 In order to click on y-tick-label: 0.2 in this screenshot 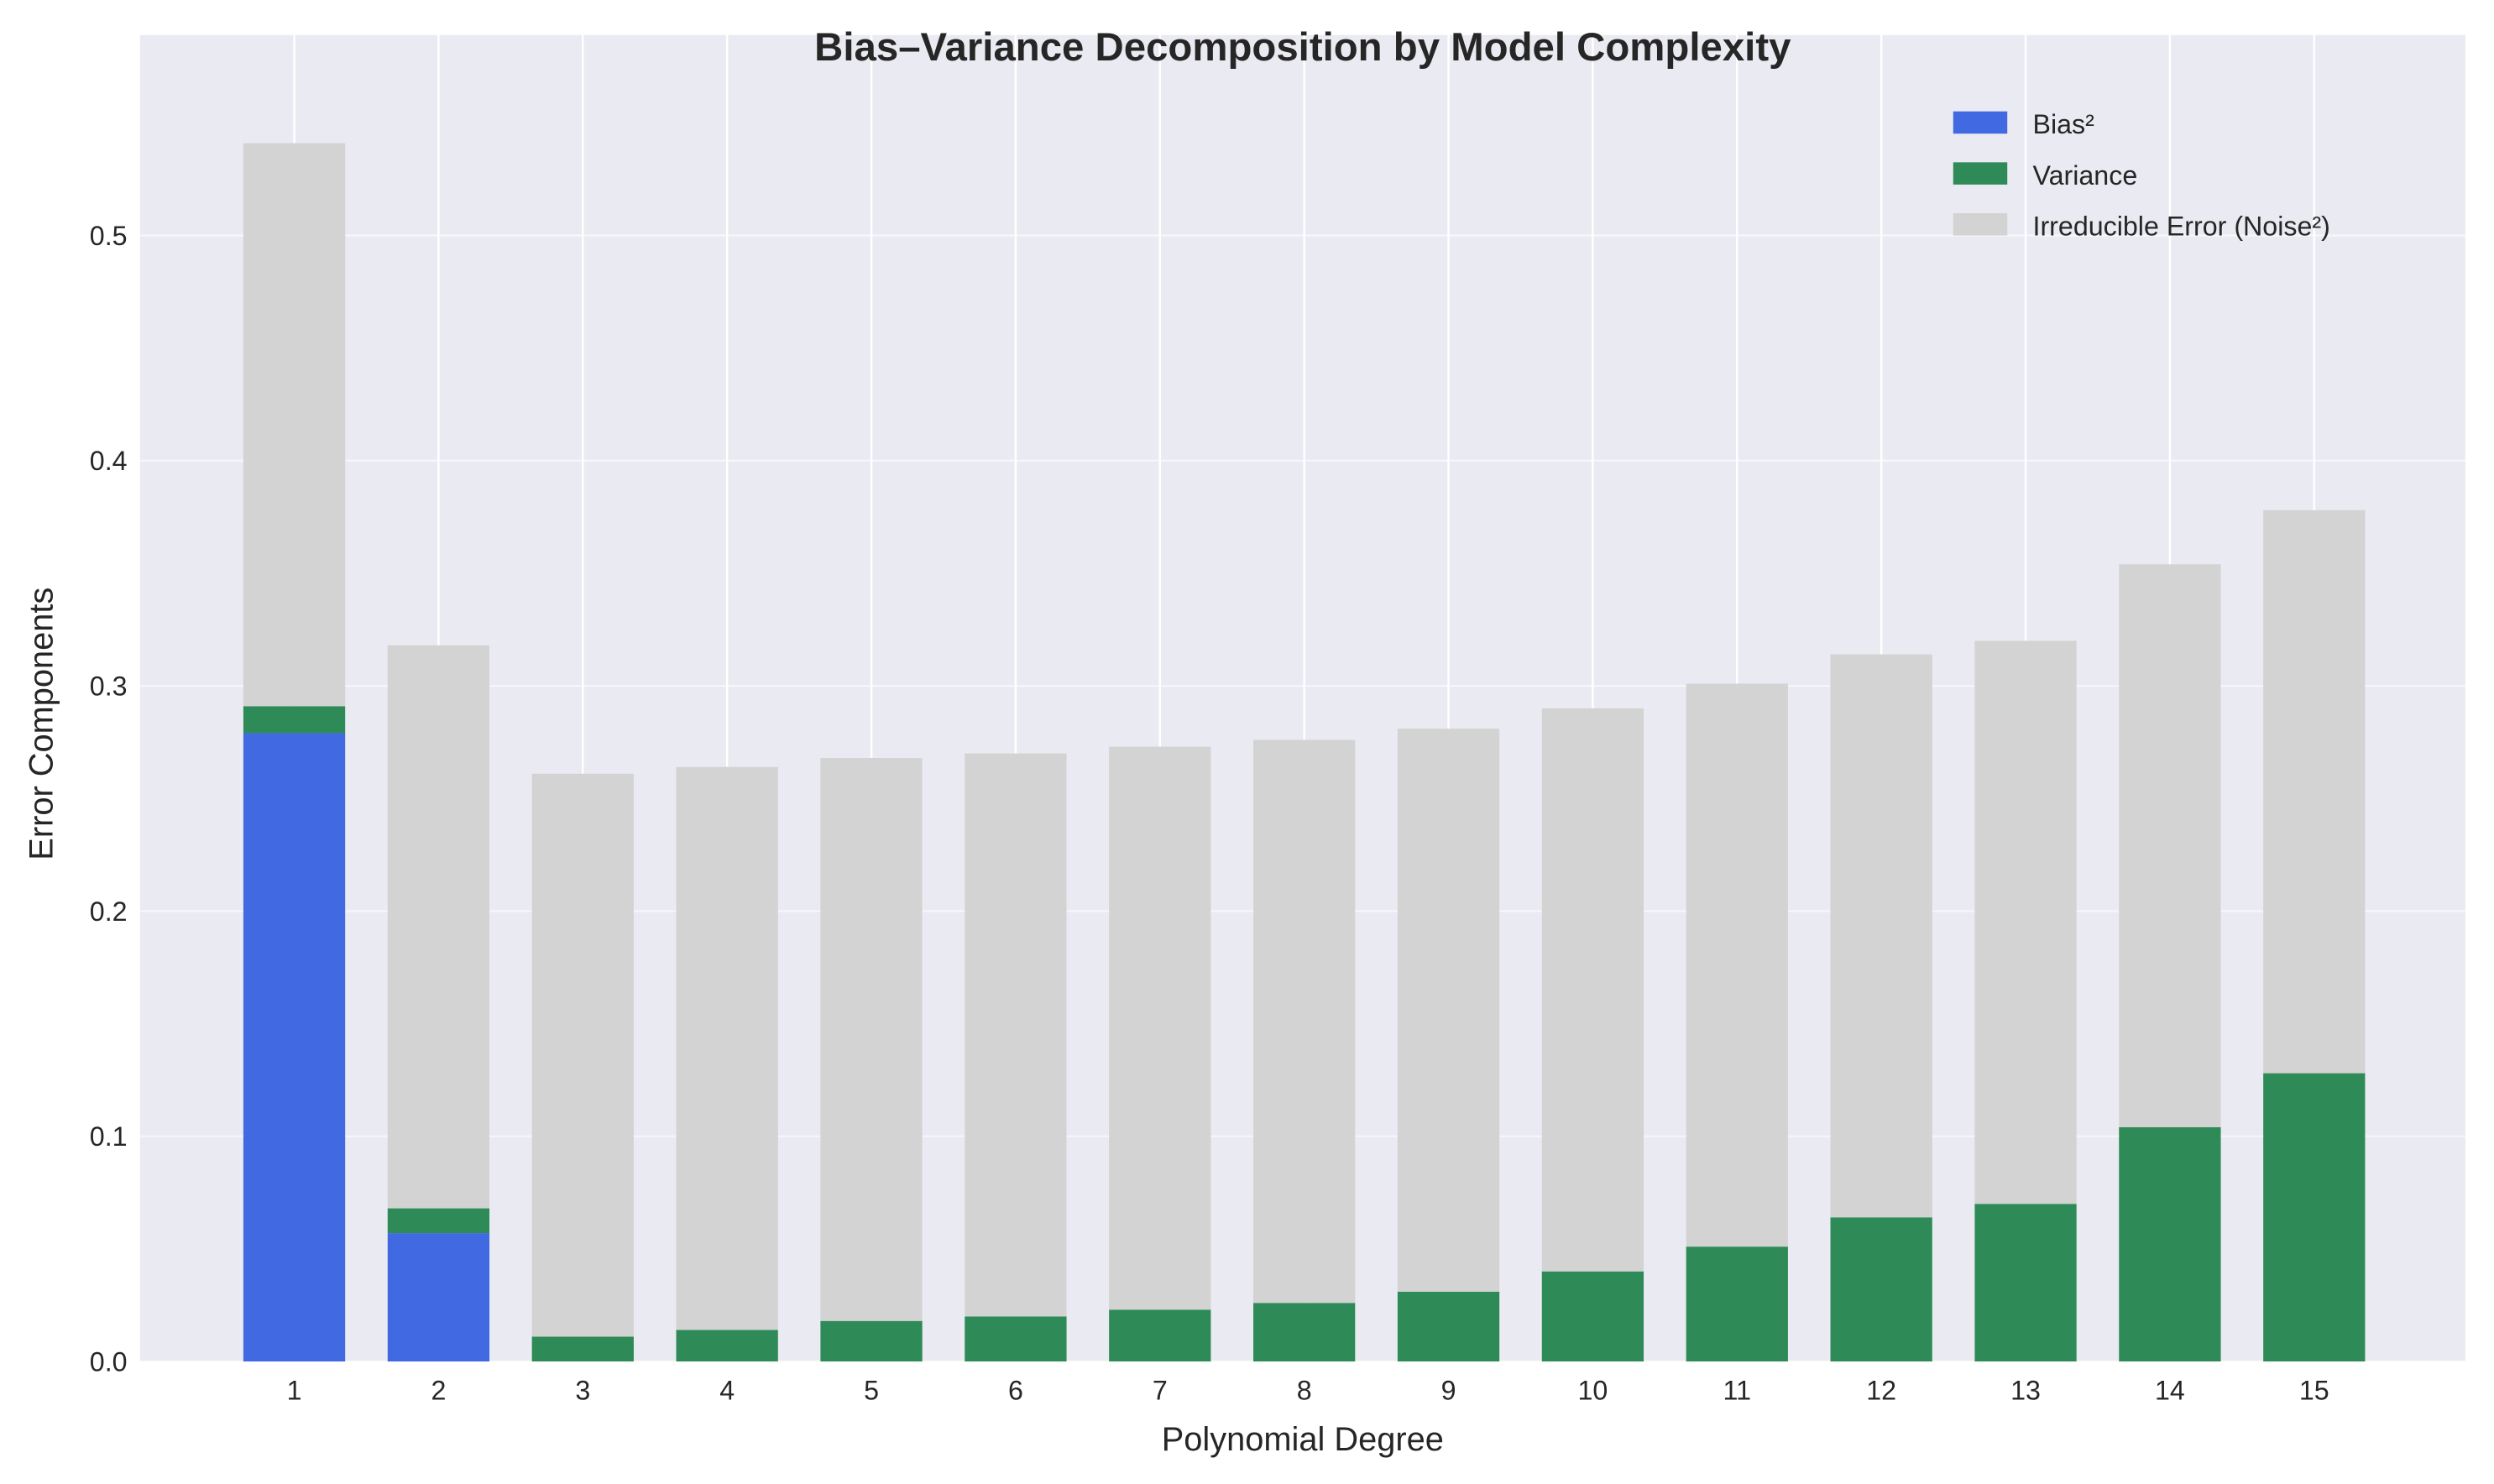, I will do `click(109, 911)`.